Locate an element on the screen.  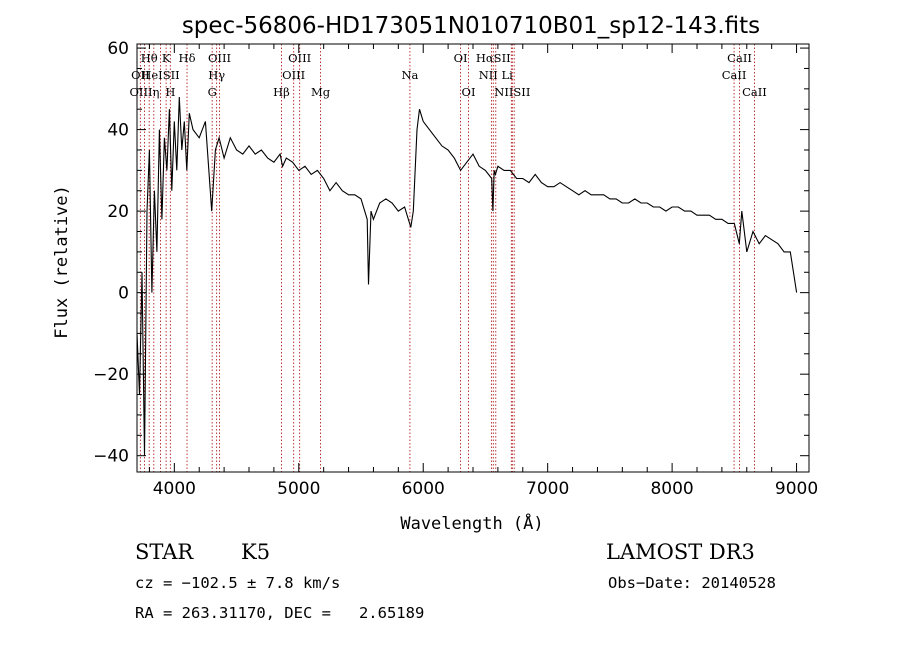
y-tick-label: 20 is located at coordinates (118, 212).